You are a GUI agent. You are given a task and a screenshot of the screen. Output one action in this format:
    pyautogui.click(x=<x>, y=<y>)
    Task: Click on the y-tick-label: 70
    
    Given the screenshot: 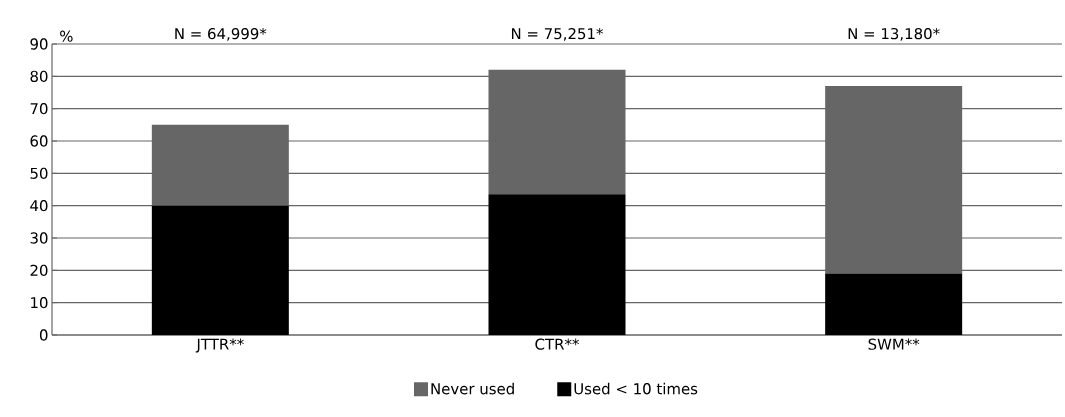 What is the action you would take?
    pyautogui.click(x=39, y=109)
    